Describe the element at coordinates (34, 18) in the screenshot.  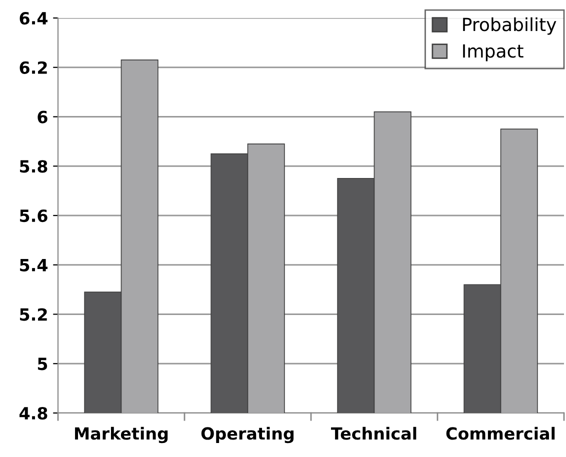
I see `y-tick-label: 6.4` at that location.